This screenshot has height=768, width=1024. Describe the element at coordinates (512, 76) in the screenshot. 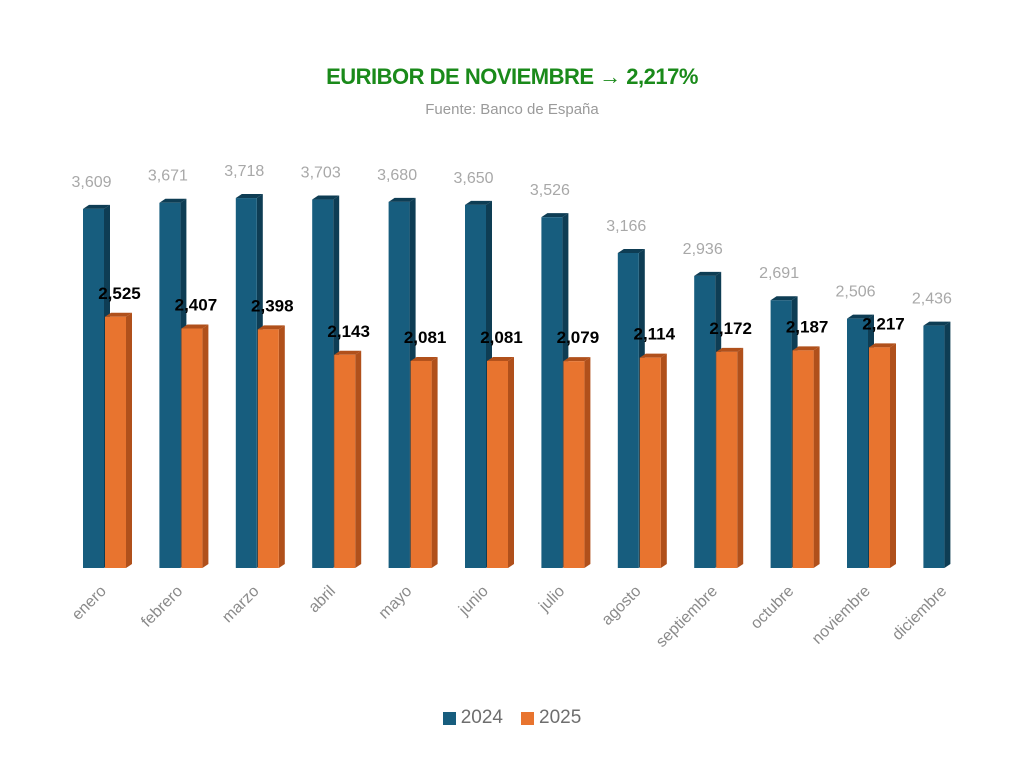

I see `chart-title: EURIBOR DE NOVIEMBRE → 2,217%` at that location.